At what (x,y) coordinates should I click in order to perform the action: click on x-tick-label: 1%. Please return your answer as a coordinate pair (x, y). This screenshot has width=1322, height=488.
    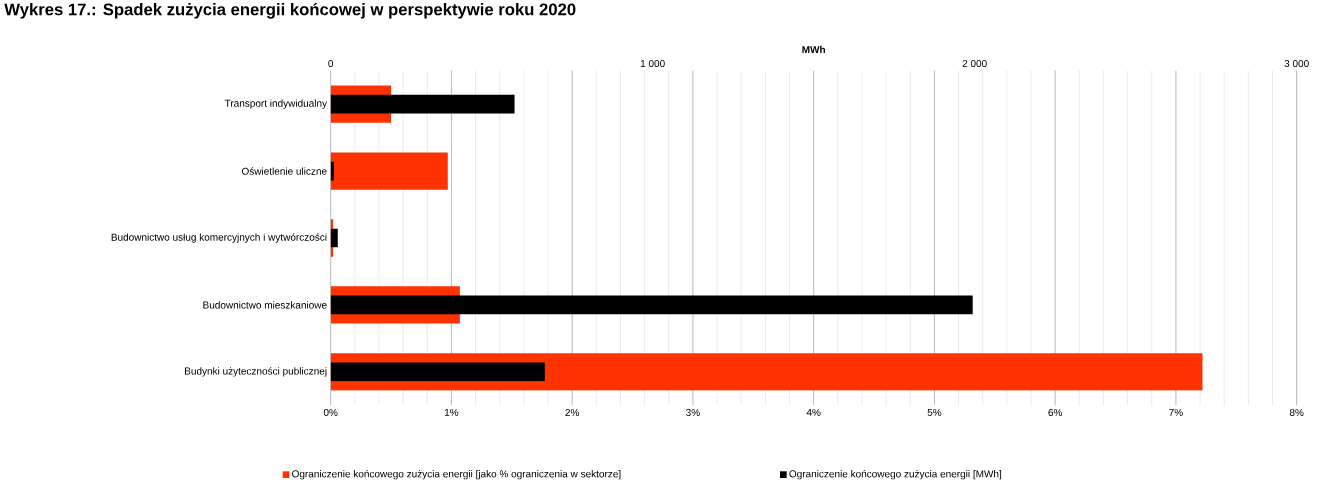
    Looking at the image, I should click on (451, 412).